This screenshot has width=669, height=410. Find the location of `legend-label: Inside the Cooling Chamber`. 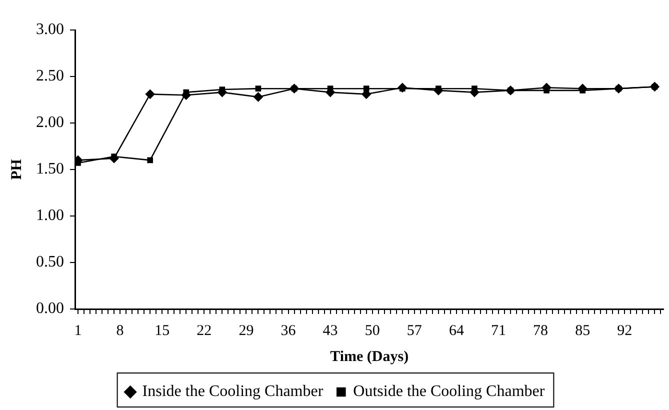

legend-label: Inside the Cooling Chamber is located at coordinates (233, 391).